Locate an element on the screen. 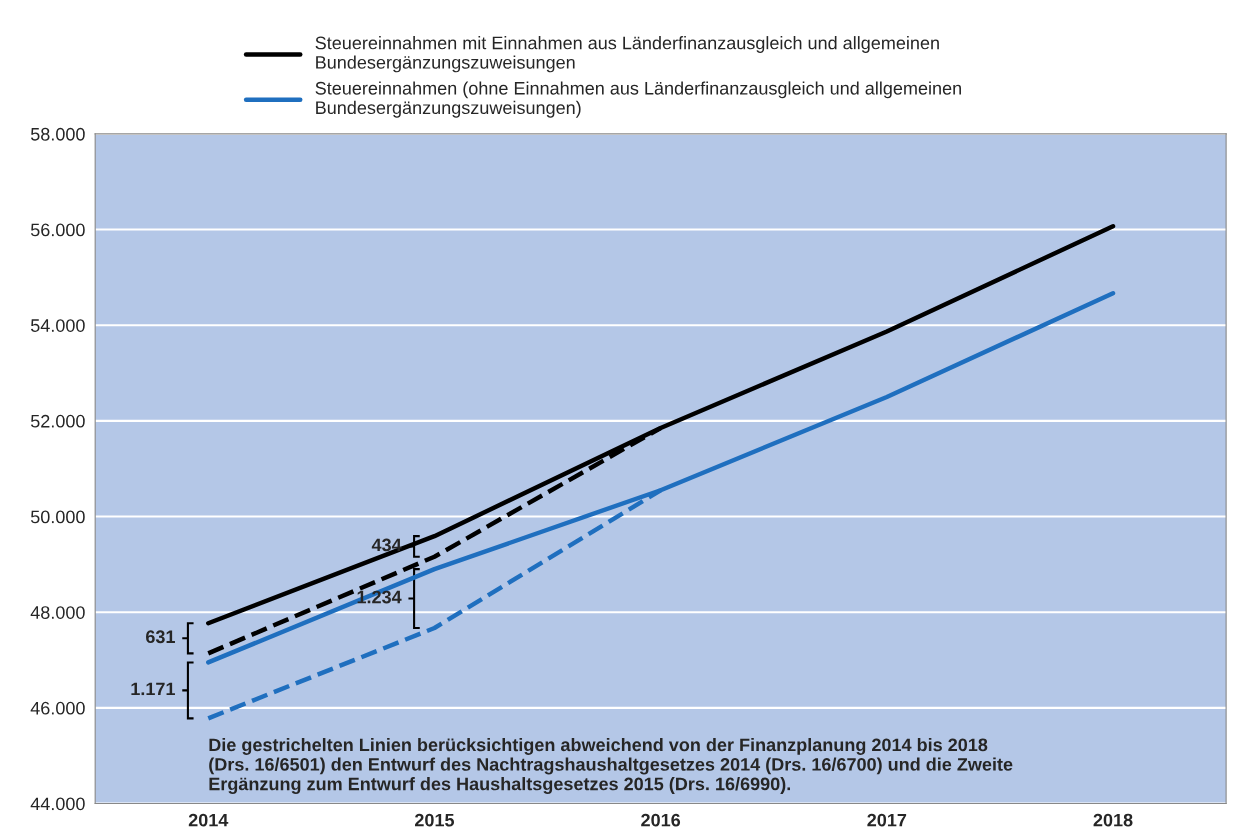 The image size is (1236, 837). y-tick-label: 52.000 is located at coordinates (57, 421).